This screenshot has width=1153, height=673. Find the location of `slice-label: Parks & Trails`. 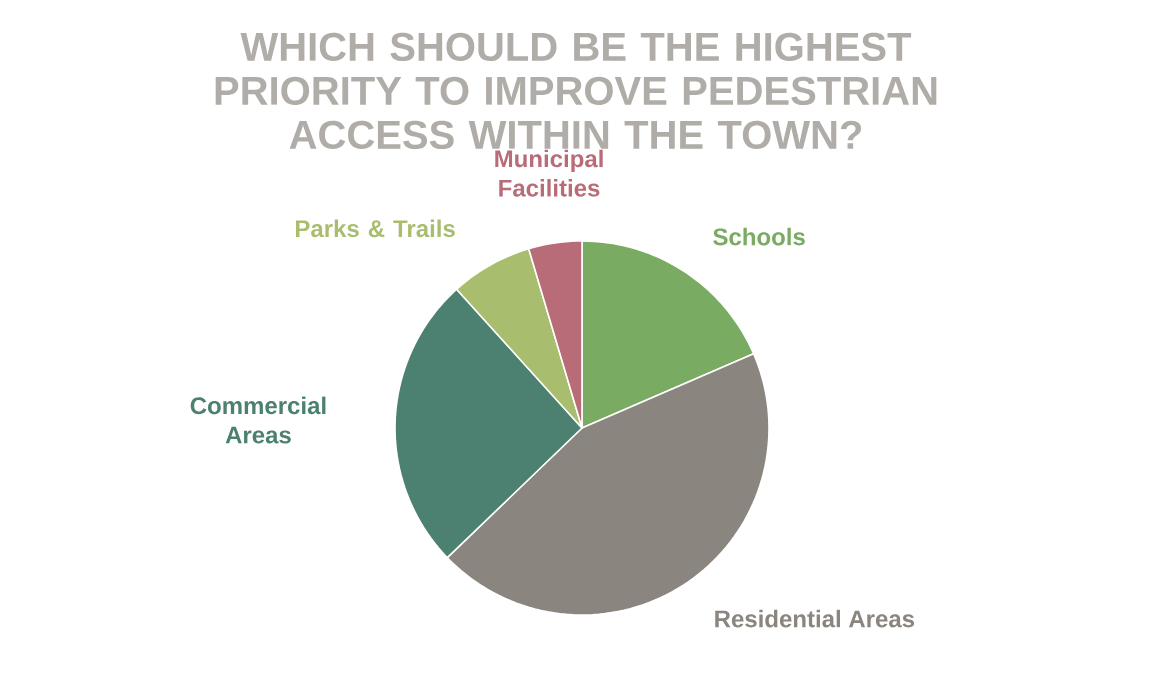

slice-label: Parks & Trails is located at coordinates (375, 228).